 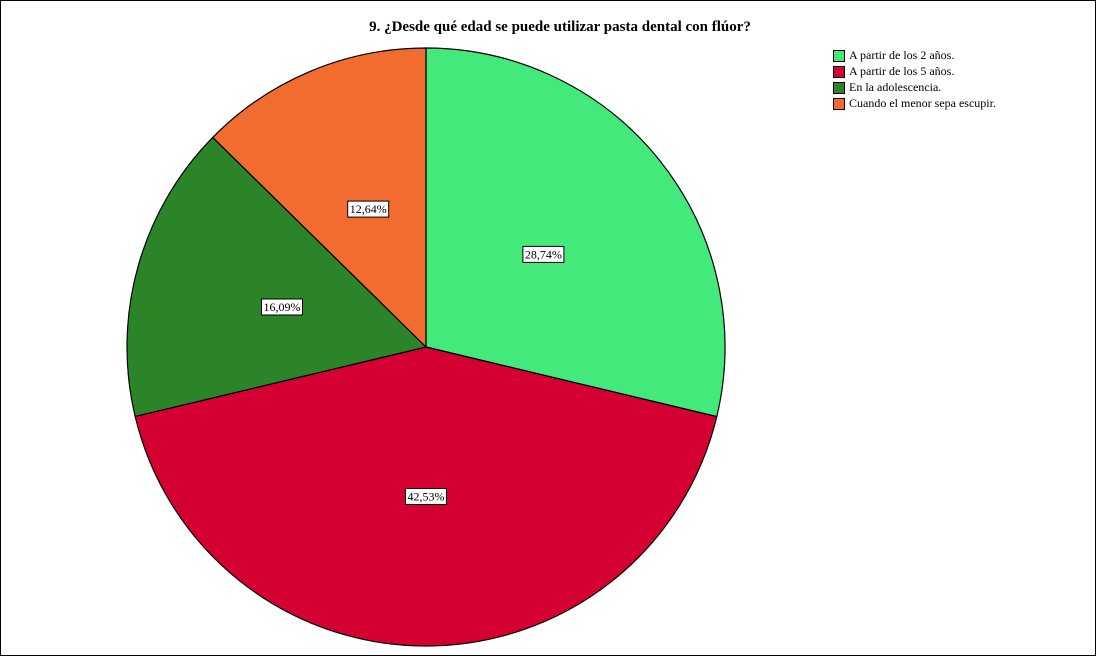 I want to click on slice-value-text: 12,64%, so click(x=368, y=209).